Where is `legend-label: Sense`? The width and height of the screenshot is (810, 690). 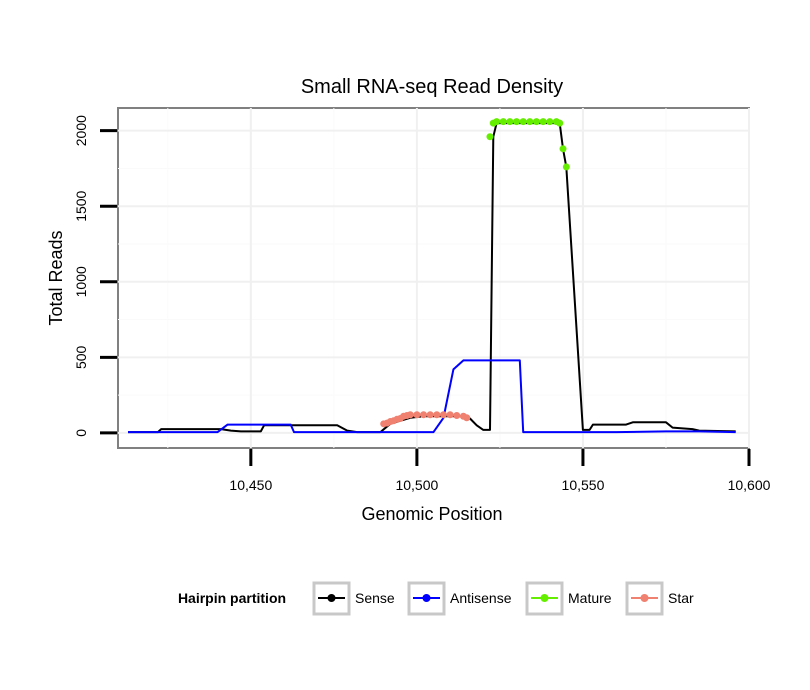
legend-label: Sense is located at coordinates (375, 598).